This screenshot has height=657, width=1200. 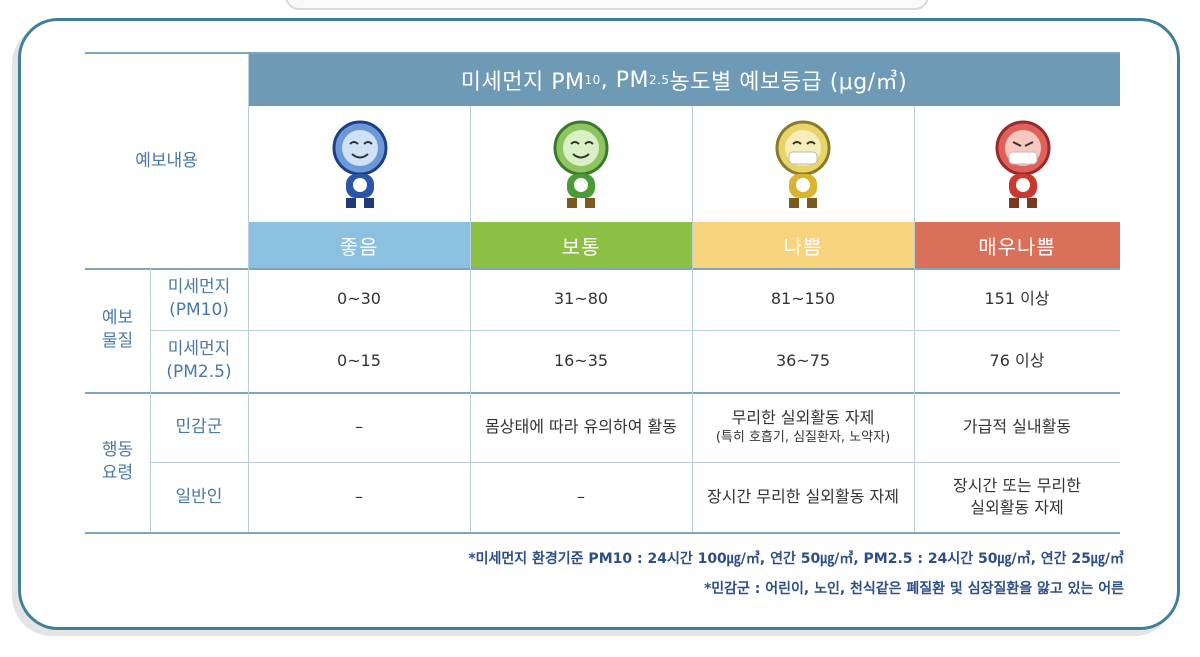 What do you see at coordinates (360, 164) in the screenshot?
I see `good-mascot-icon` at bounding box center [360, 164].